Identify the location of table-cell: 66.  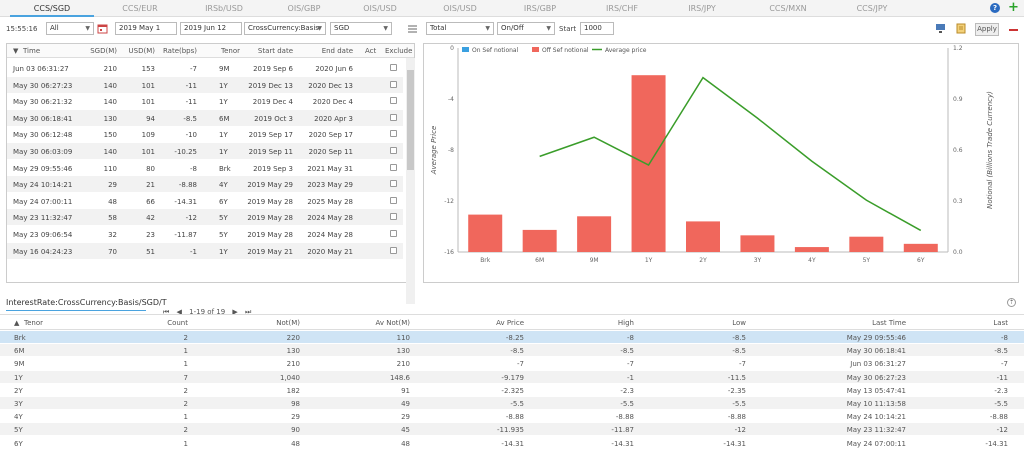
(150, 201).